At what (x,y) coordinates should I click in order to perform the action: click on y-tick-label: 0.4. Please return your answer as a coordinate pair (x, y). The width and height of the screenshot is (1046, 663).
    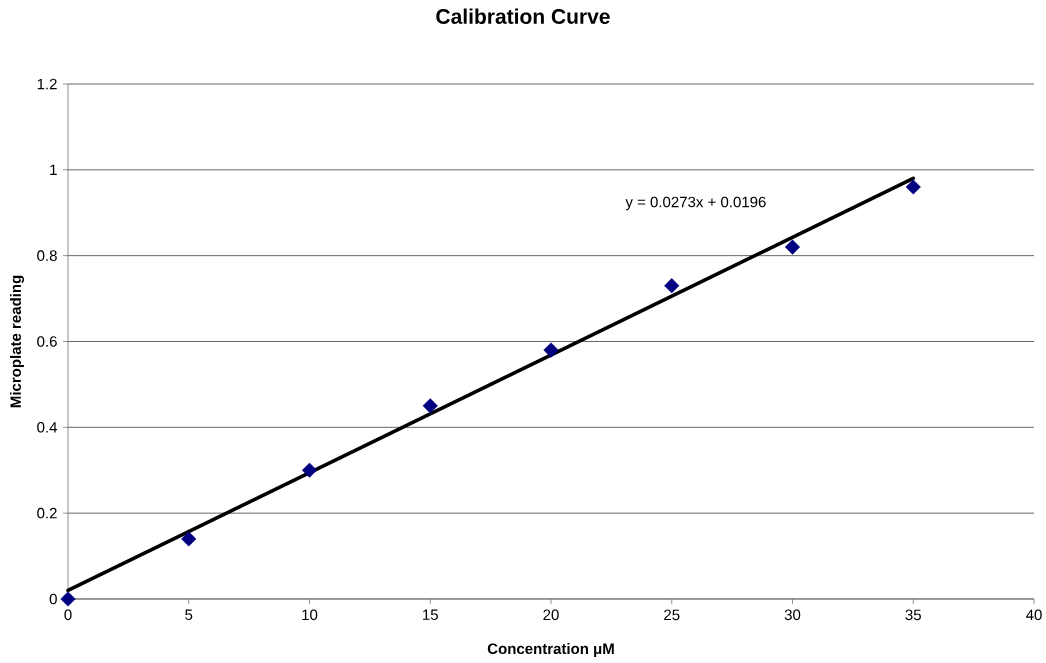
    Looking at the image, I should click on (47, 427).